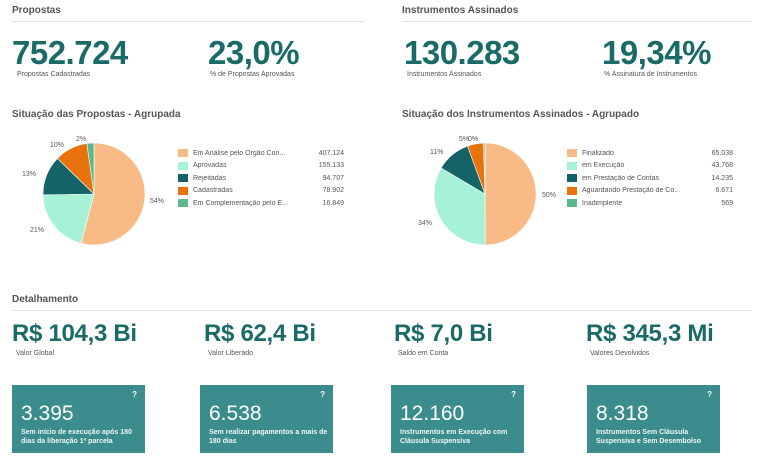 The width and height of the screenshot is (774, 472). What do you see at coordinates (261, 153) in the screenshot?
I see `legend-item: Em Análise pelo Órgão Con... 407.124` at bounding box center [261, 153].